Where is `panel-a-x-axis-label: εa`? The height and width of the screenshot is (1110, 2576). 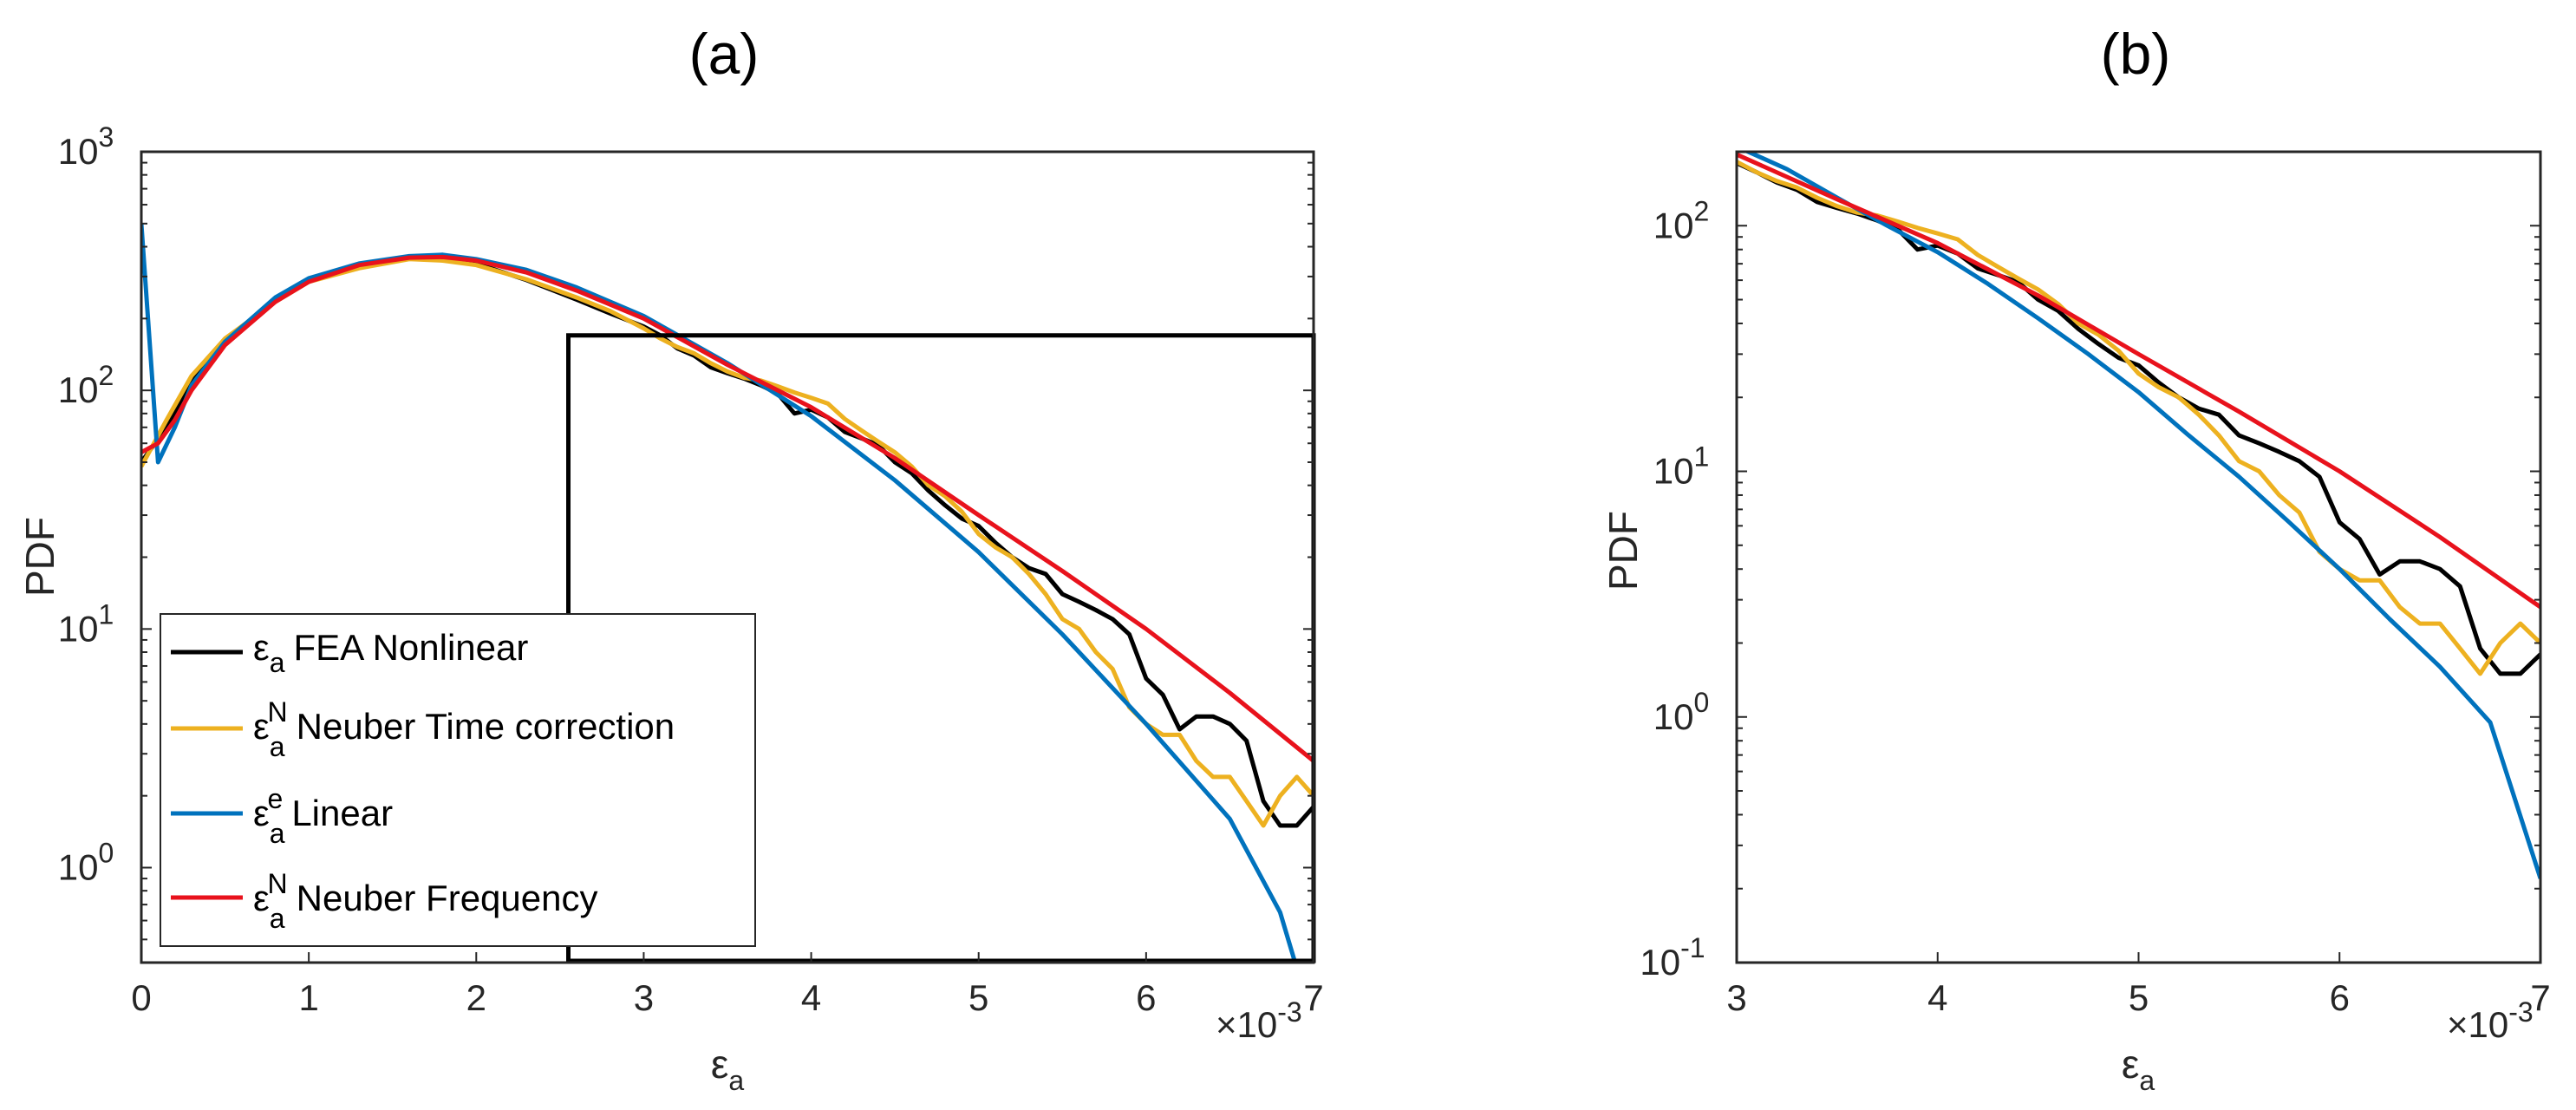 panel-a-x-axis-label: εa is located at coordinates (728, 1068).